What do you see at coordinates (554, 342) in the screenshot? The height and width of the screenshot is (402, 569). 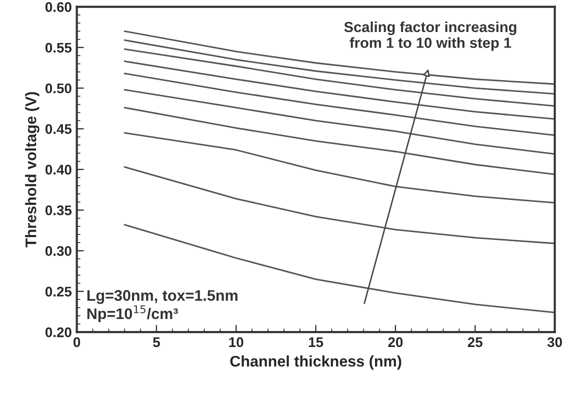 I see `x-tick-label: 30` at bounding box center [554, 342].